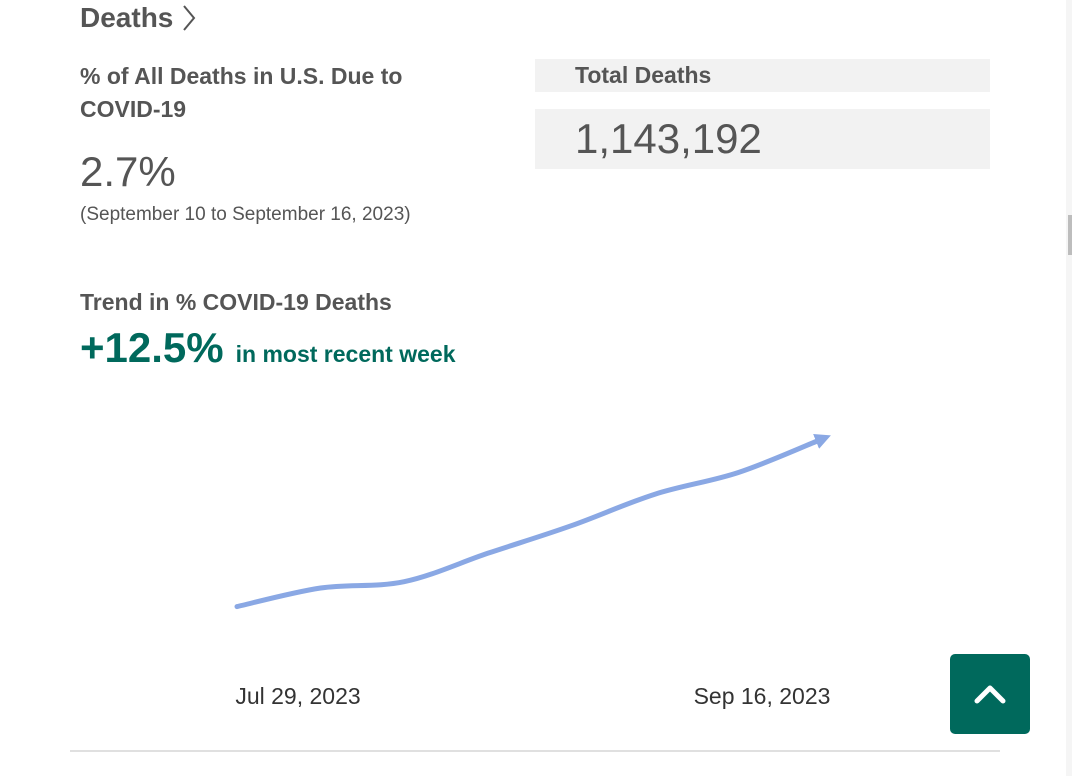 The image size is (1072, 776). I want to click on section-divider, so click(535, 751).